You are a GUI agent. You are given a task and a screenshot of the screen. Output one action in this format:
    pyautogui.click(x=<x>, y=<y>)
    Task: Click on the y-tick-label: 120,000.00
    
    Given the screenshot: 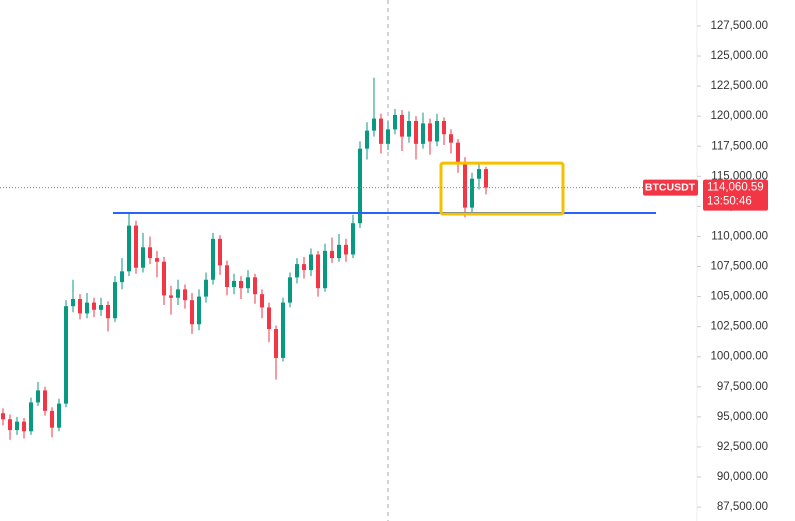 What is the action you would take?
    pyautogui.click(x=739, y=116)
    